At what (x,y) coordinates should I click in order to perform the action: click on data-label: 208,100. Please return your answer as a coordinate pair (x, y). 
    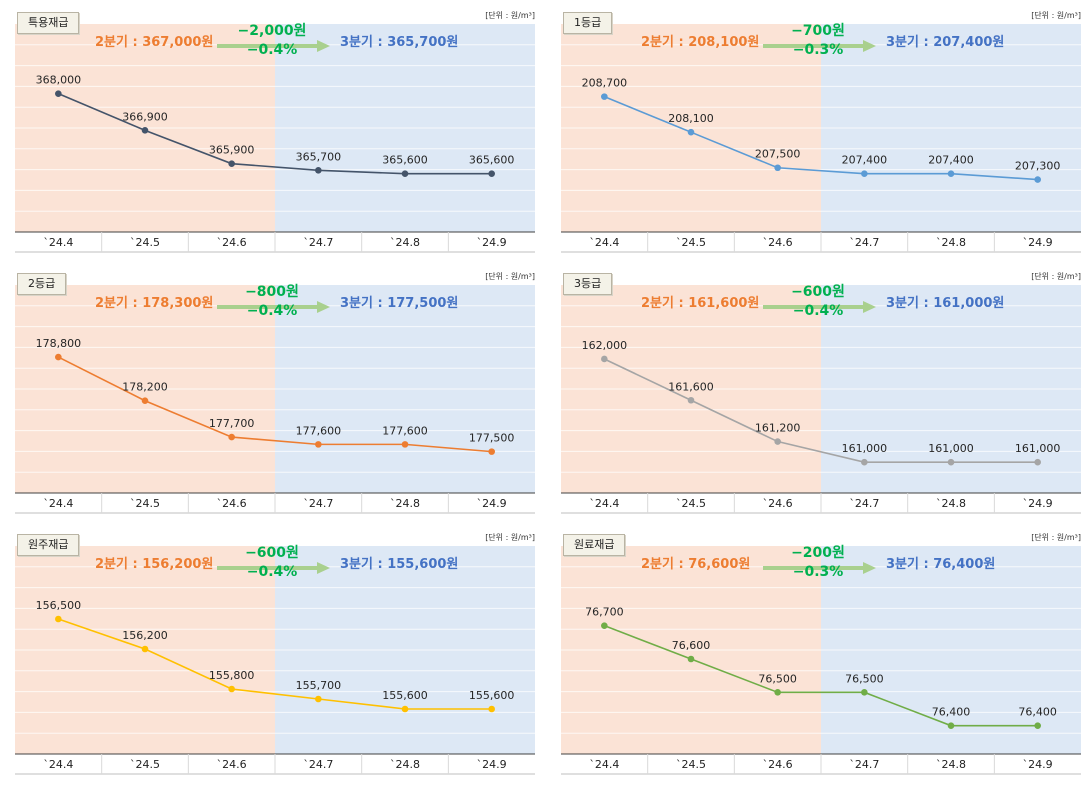
    Looking at the image, I should click on (691, 118).